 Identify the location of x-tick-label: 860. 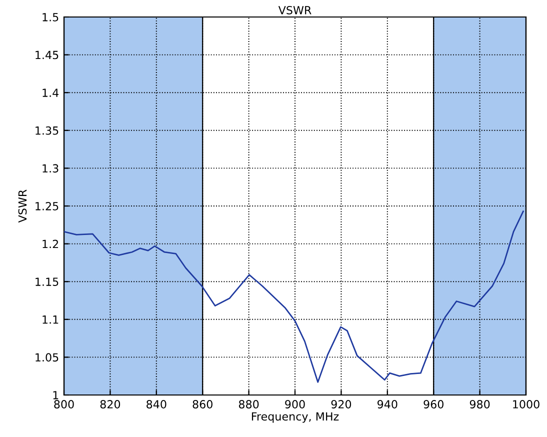
(202, 404).